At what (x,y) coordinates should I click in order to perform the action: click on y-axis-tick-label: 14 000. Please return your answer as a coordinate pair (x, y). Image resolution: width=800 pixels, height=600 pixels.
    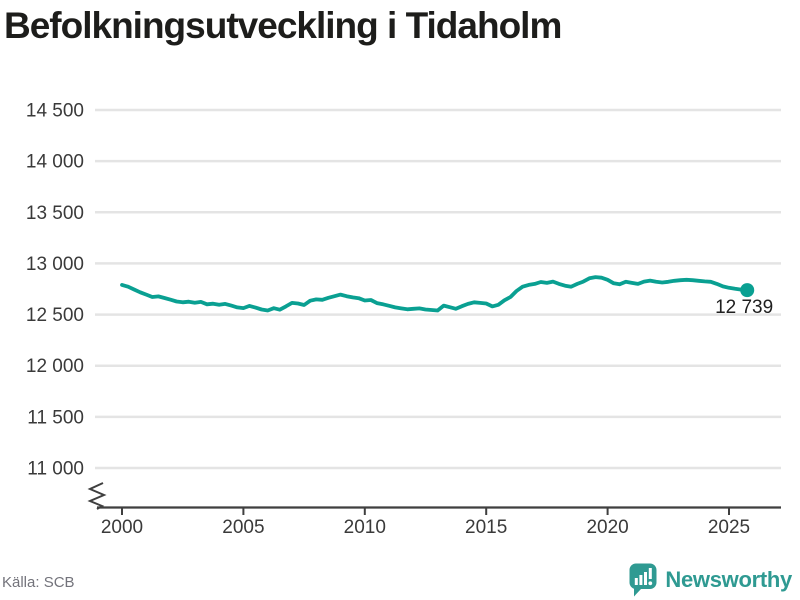
    Looking at the image, I should click on (55, 162).